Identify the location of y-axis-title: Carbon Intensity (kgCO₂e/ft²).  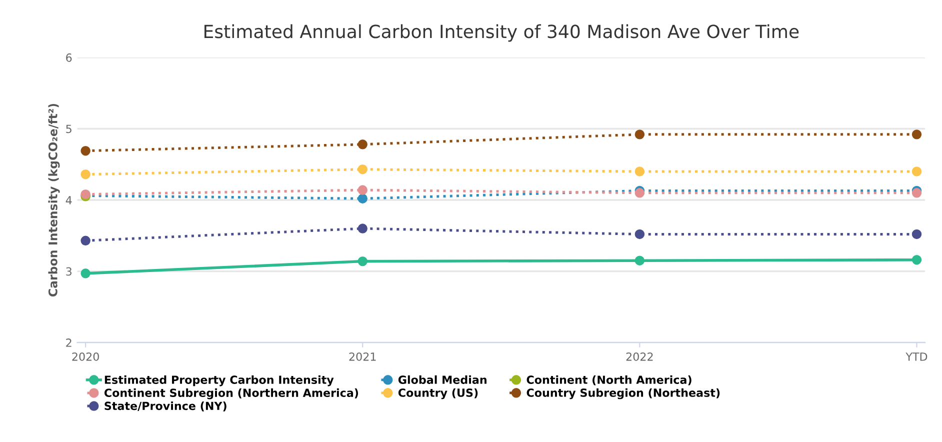
(54, 200).